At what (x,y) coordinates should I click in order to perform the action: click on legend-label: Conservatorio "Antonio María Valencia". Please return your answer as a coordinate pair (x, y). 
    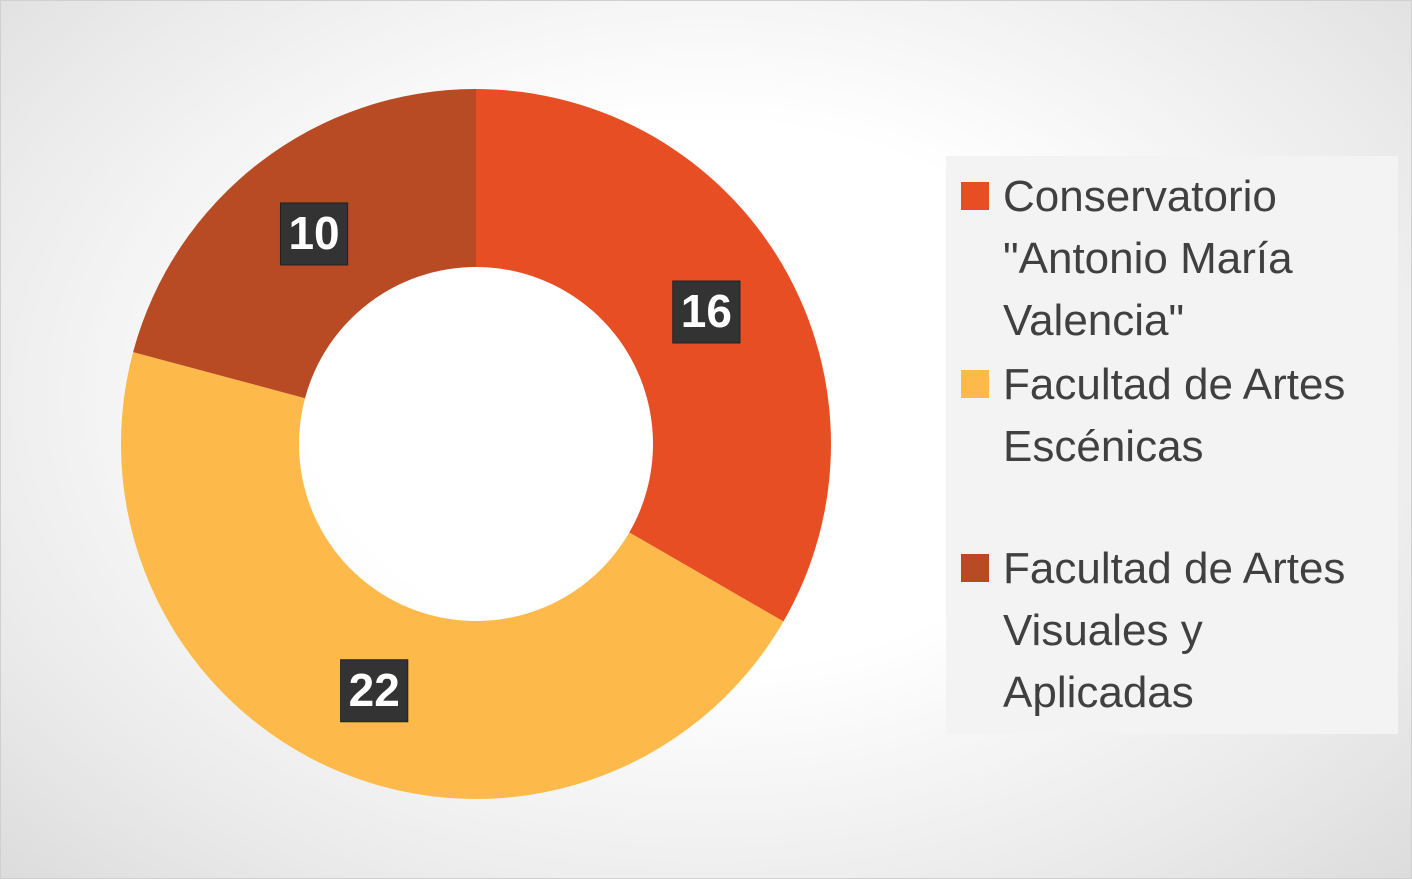
    Looking at the image, I should click on (1148, 258).